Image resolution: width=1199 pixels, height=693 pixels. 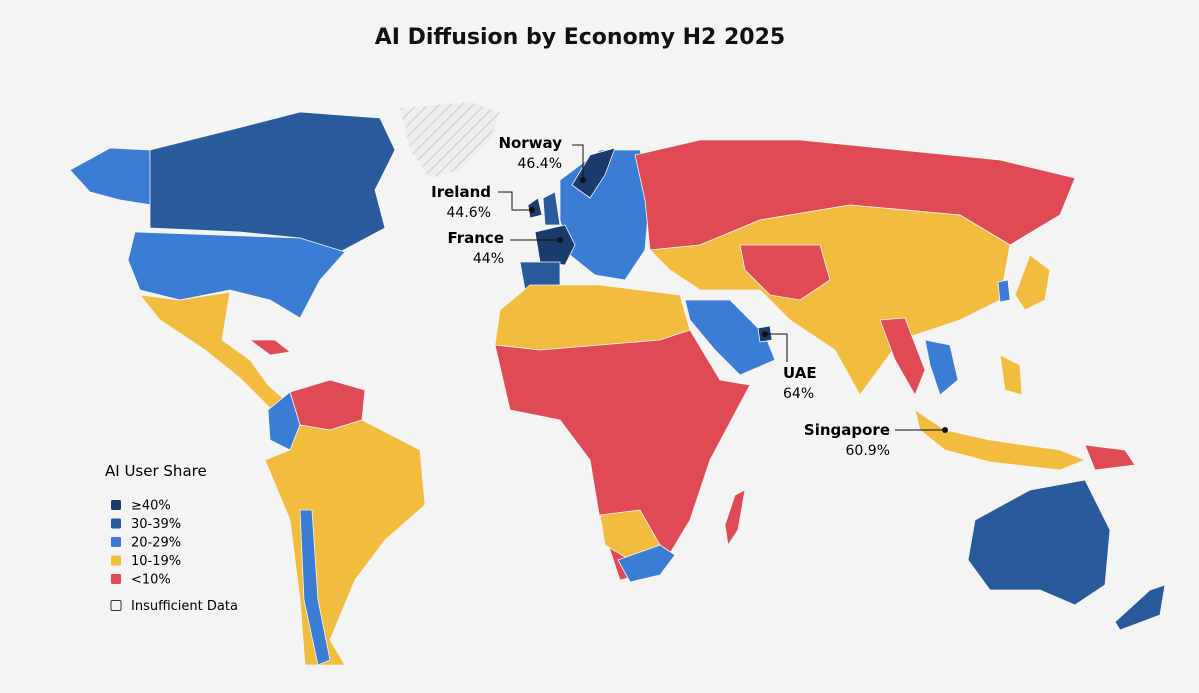 I want to click on chile, so click(x=315, y=587).